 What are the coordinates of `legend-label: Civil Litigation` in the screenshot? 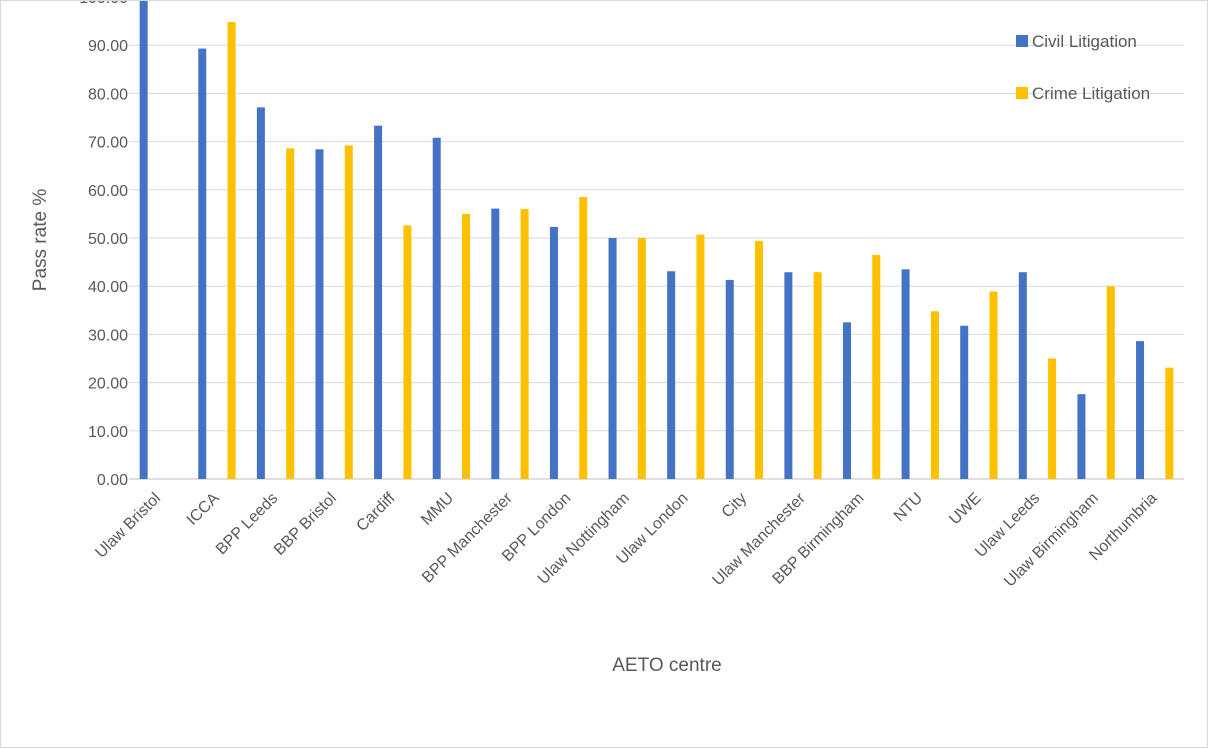 It's located at (1084, 41).